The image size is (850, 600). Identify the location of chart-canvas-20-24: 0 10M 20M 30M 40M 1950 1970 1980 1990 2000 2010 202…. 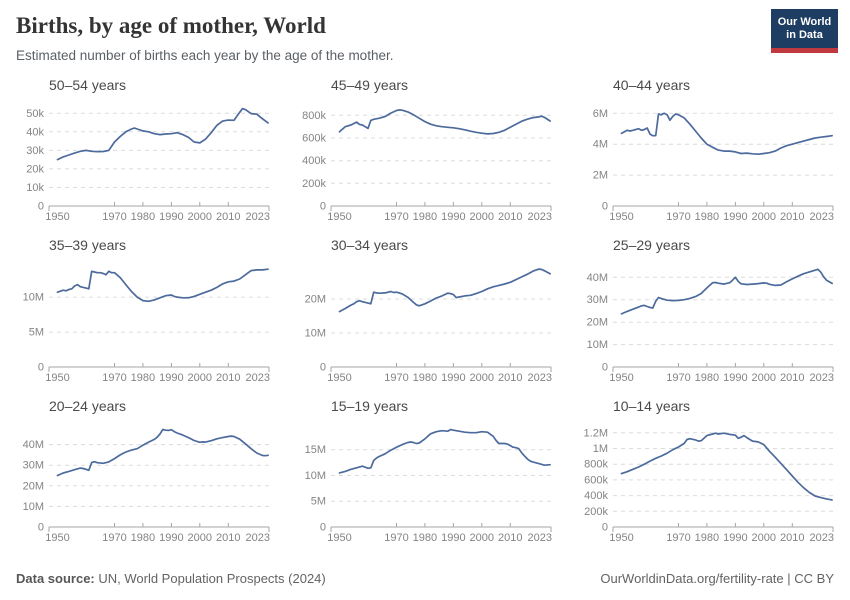
(146, 486).